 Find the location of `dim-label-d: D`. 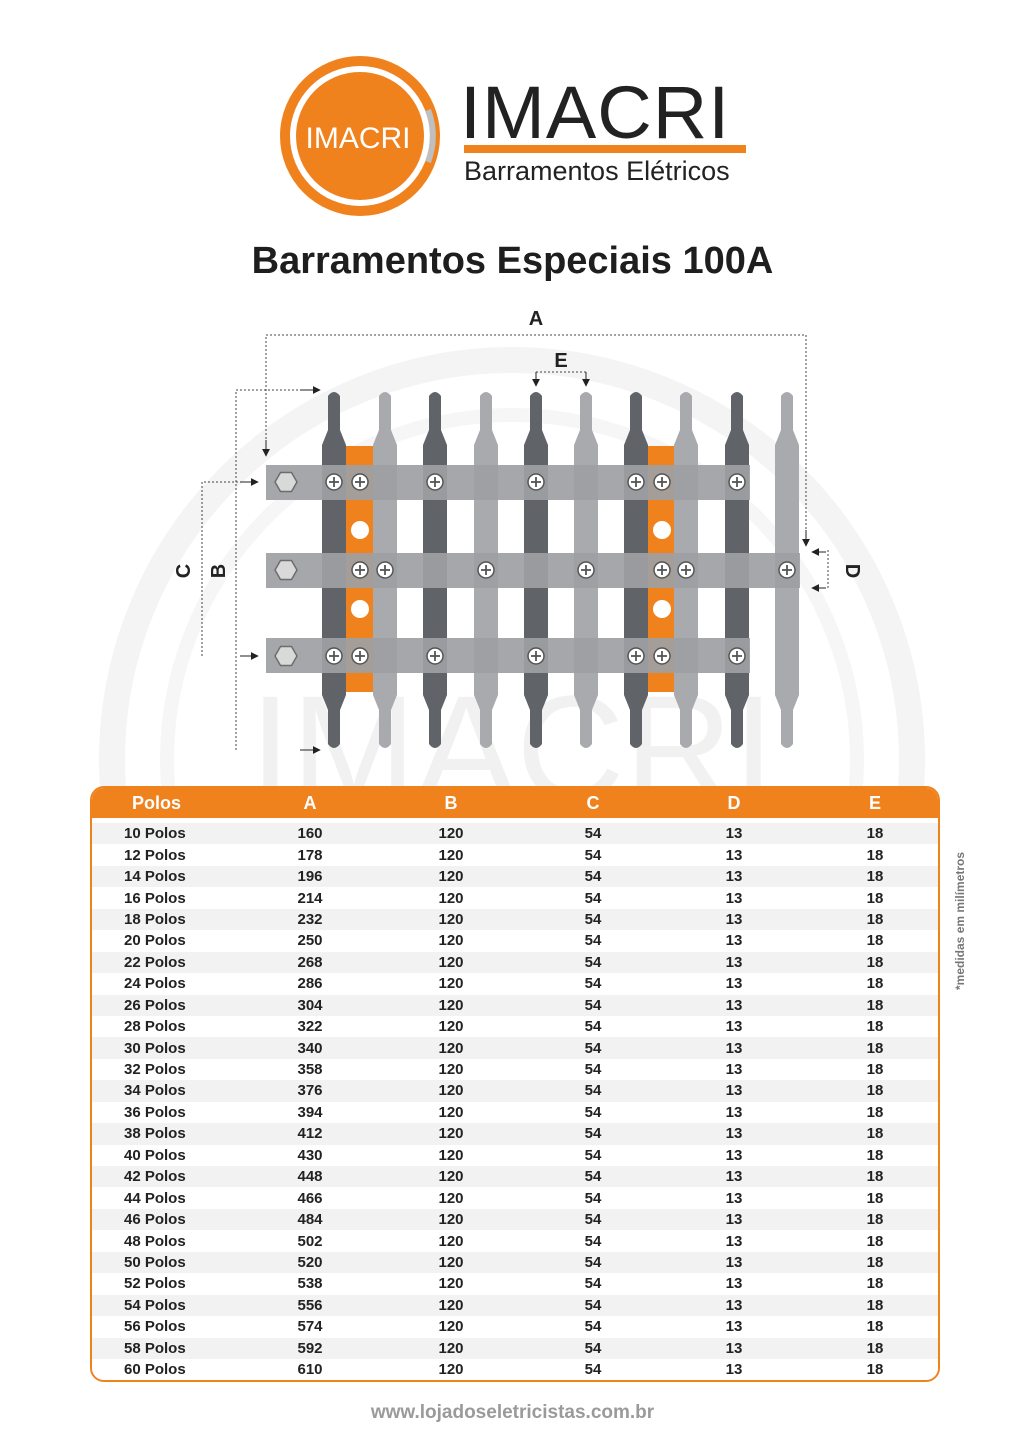

dim-label-d: D is located at coordinates (852, 571).